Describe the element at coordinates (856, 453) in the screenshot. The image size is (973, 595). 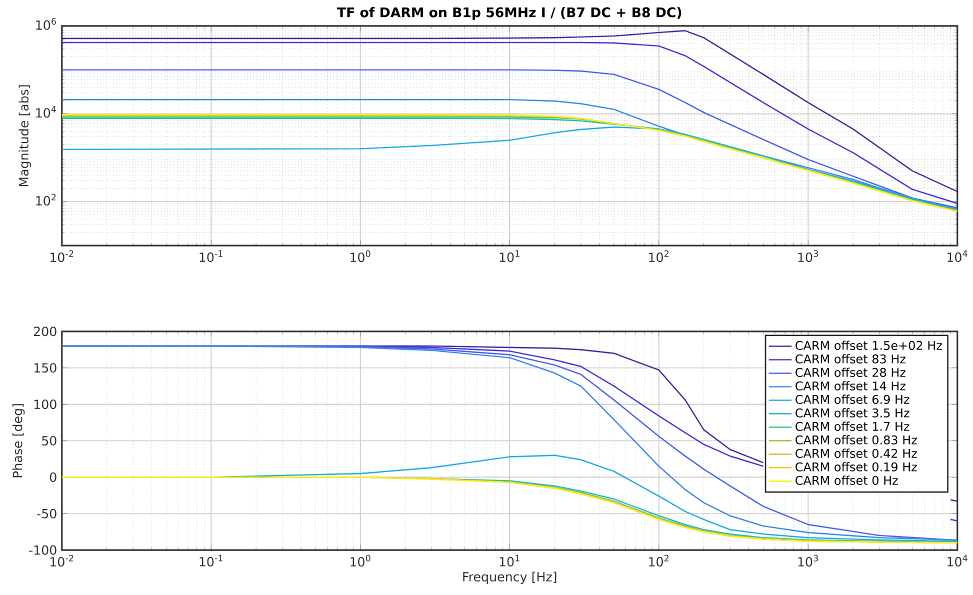
I see `legend-label: CARM offset 0.42 Hz` at that location.